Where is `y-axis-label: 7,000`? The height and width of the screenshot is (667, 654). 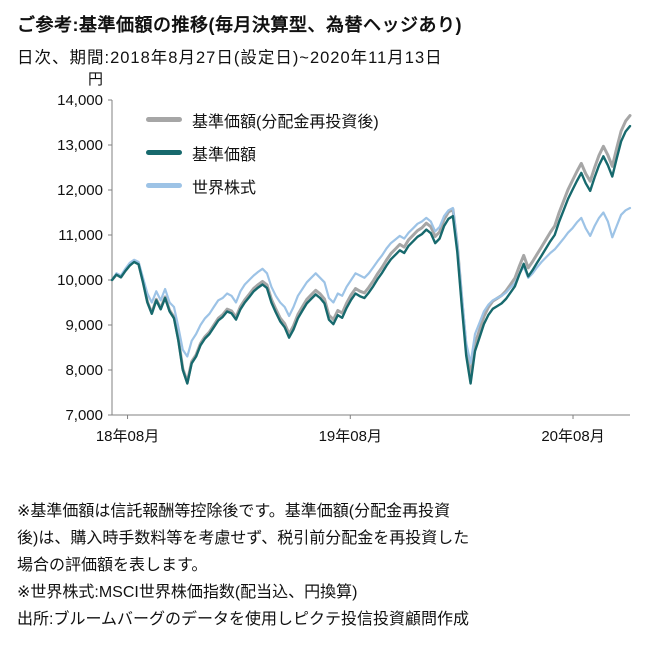
y-axis-label: 7,000 is located at coordinates (84, 415).